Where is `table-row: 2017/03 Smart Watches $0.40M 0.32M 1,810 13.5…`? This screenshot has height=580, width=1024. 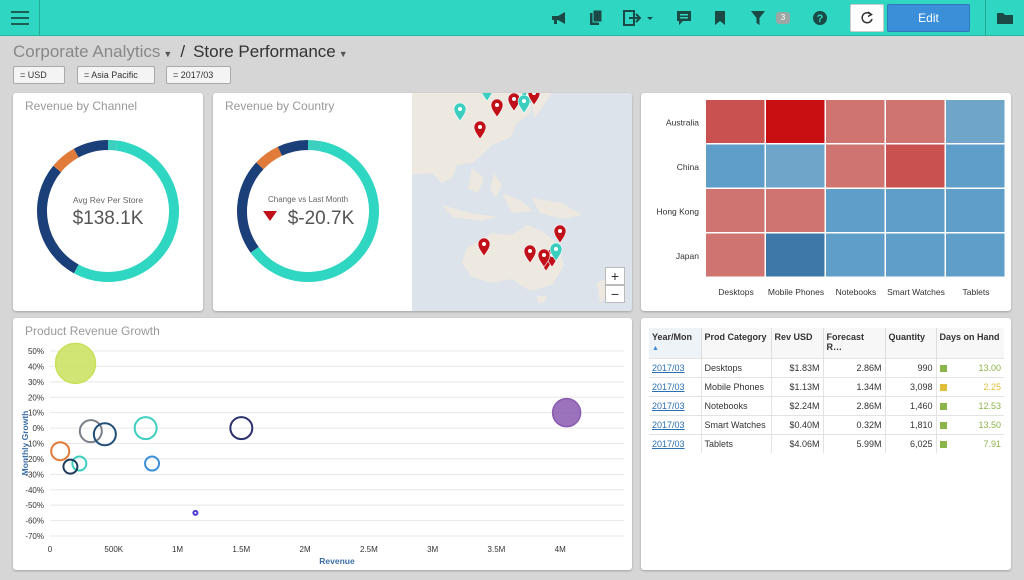
table-row: 2017/03 Smart Watches $0.40M 0.32M 1,810 13.5… is located at coordinates (826, 424).